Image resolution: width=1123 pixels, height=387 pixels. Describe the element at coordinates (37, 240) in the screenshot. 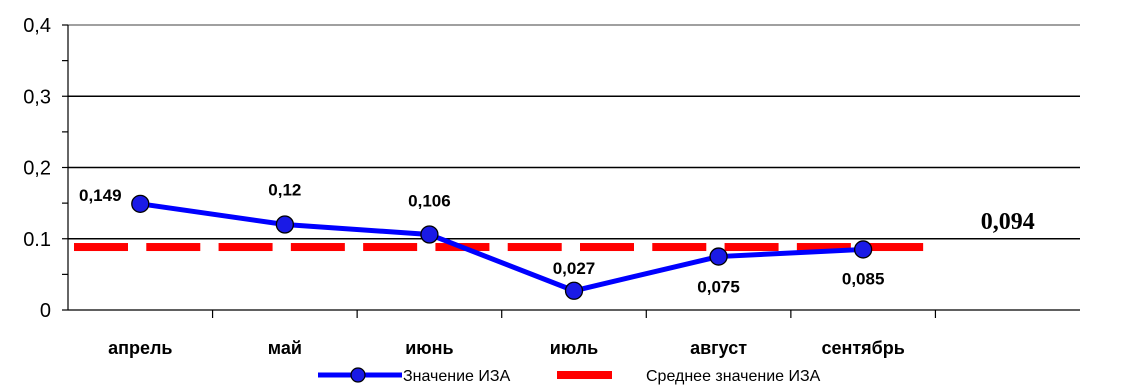

I see `y-tick-label: 0.1` at that location.